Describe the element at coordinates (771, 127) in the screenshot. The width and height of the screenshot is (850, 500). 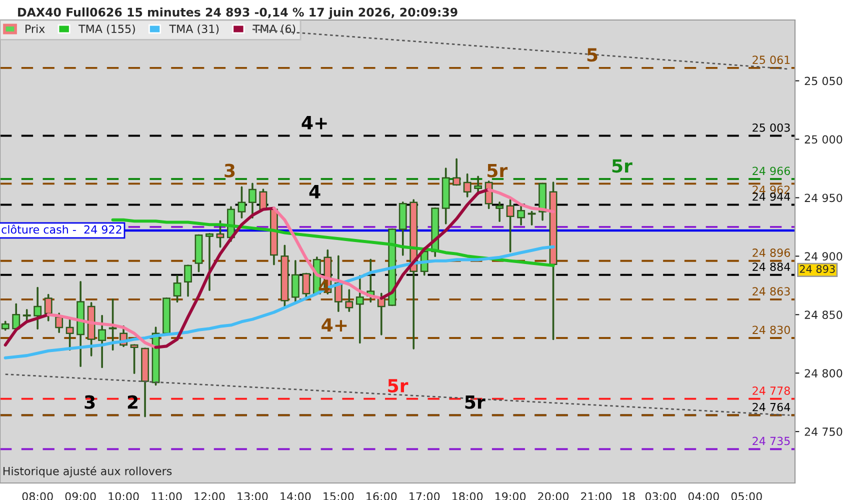
I see `ref-line-label: 25 003` at that location.